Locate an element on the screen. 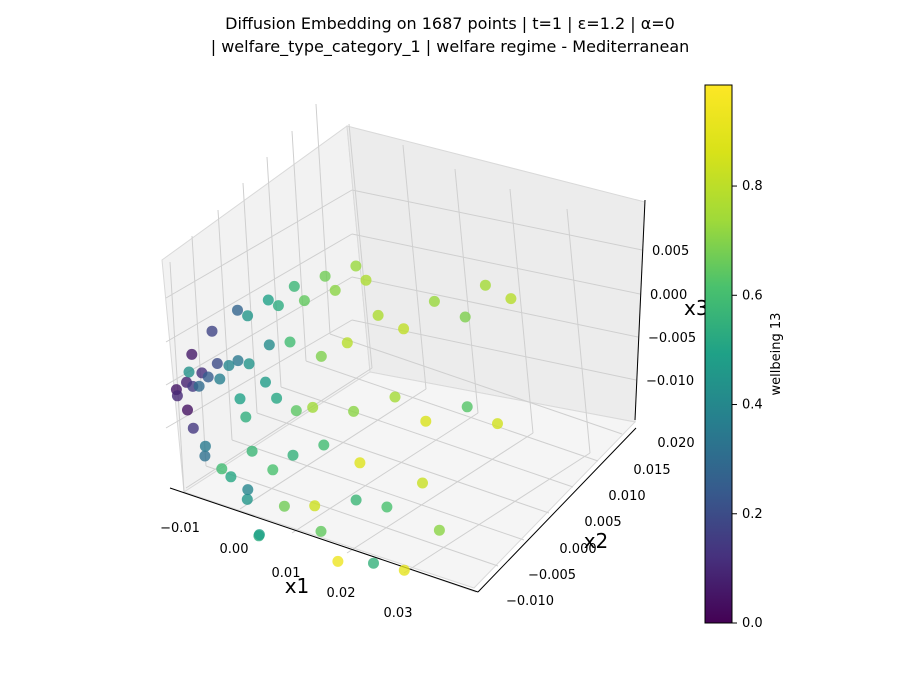  y-tick-label: 0.010 is located at coordinates (626, 496).